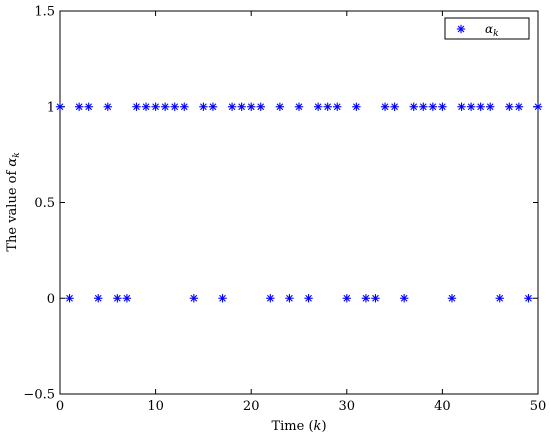 The width and height of the screenshot is (550, 438). I want to click on x-tick-label: 10, so click(155, 406).